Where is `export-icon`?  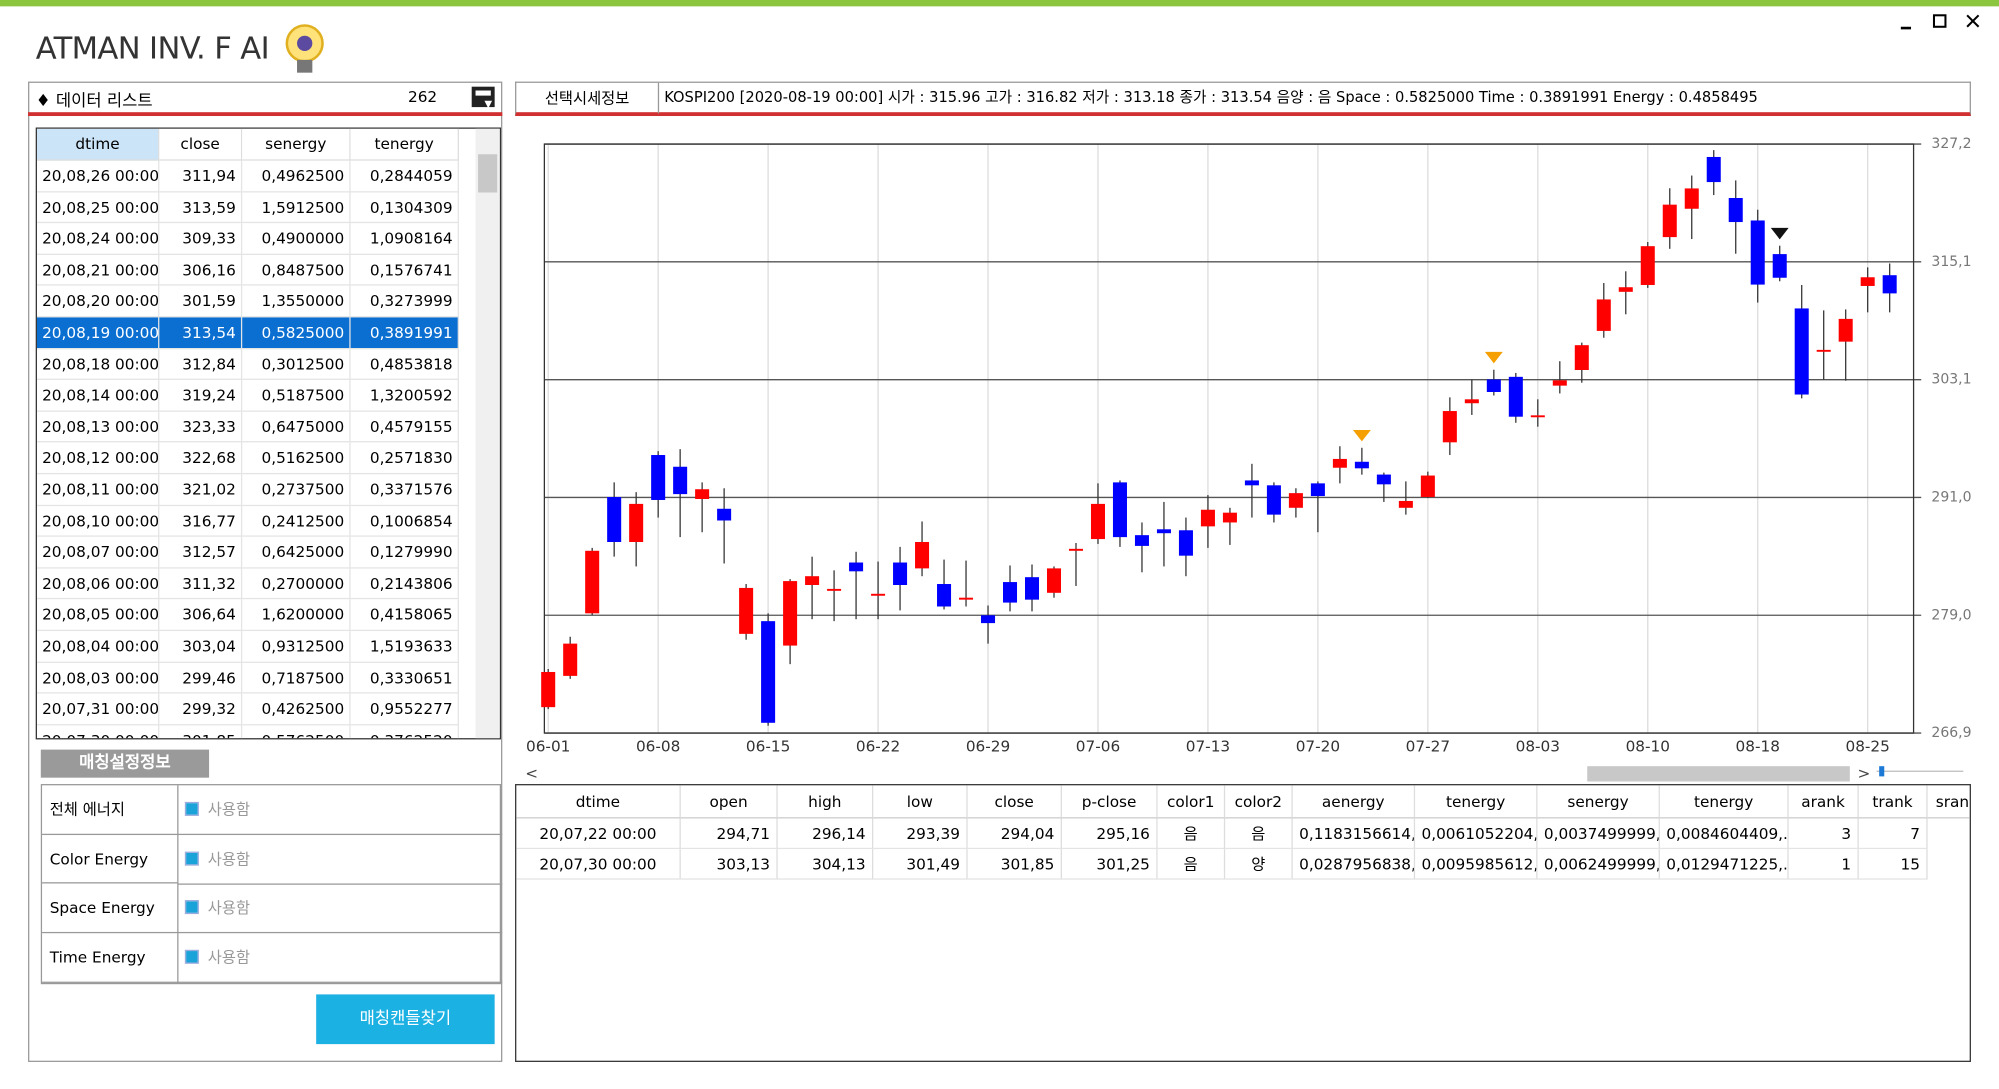 export-icon is located at coordinates (484, 98).